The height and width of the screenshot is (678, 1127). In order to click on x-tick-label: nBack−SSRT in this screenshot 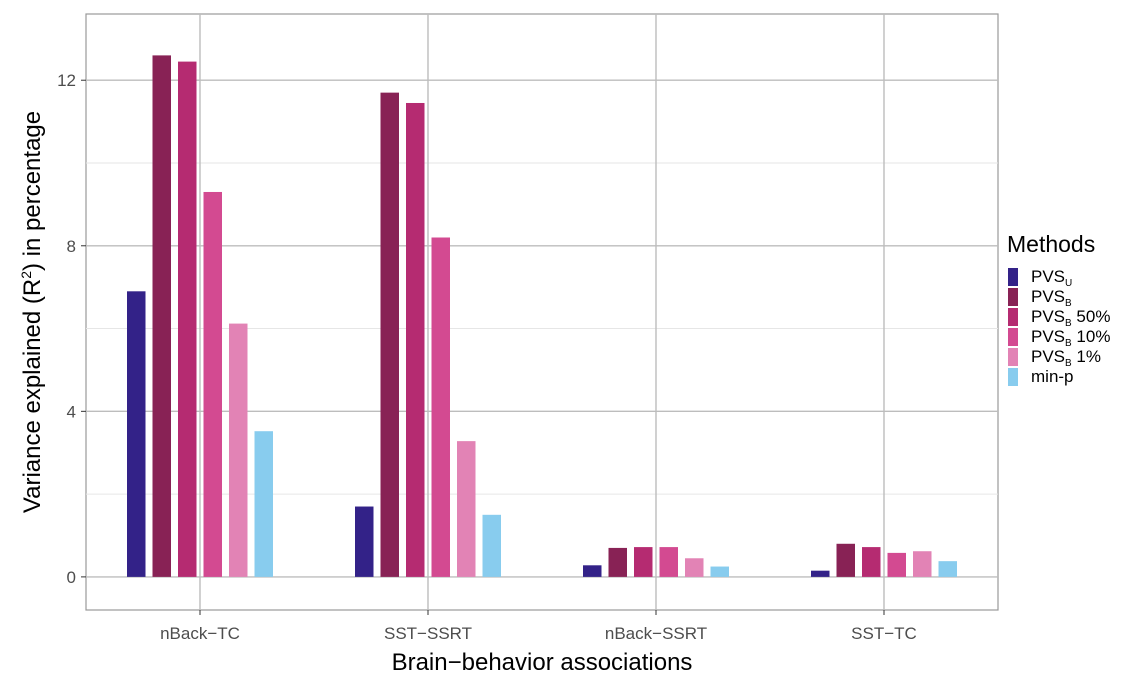, I will do `click(656, 633)`.